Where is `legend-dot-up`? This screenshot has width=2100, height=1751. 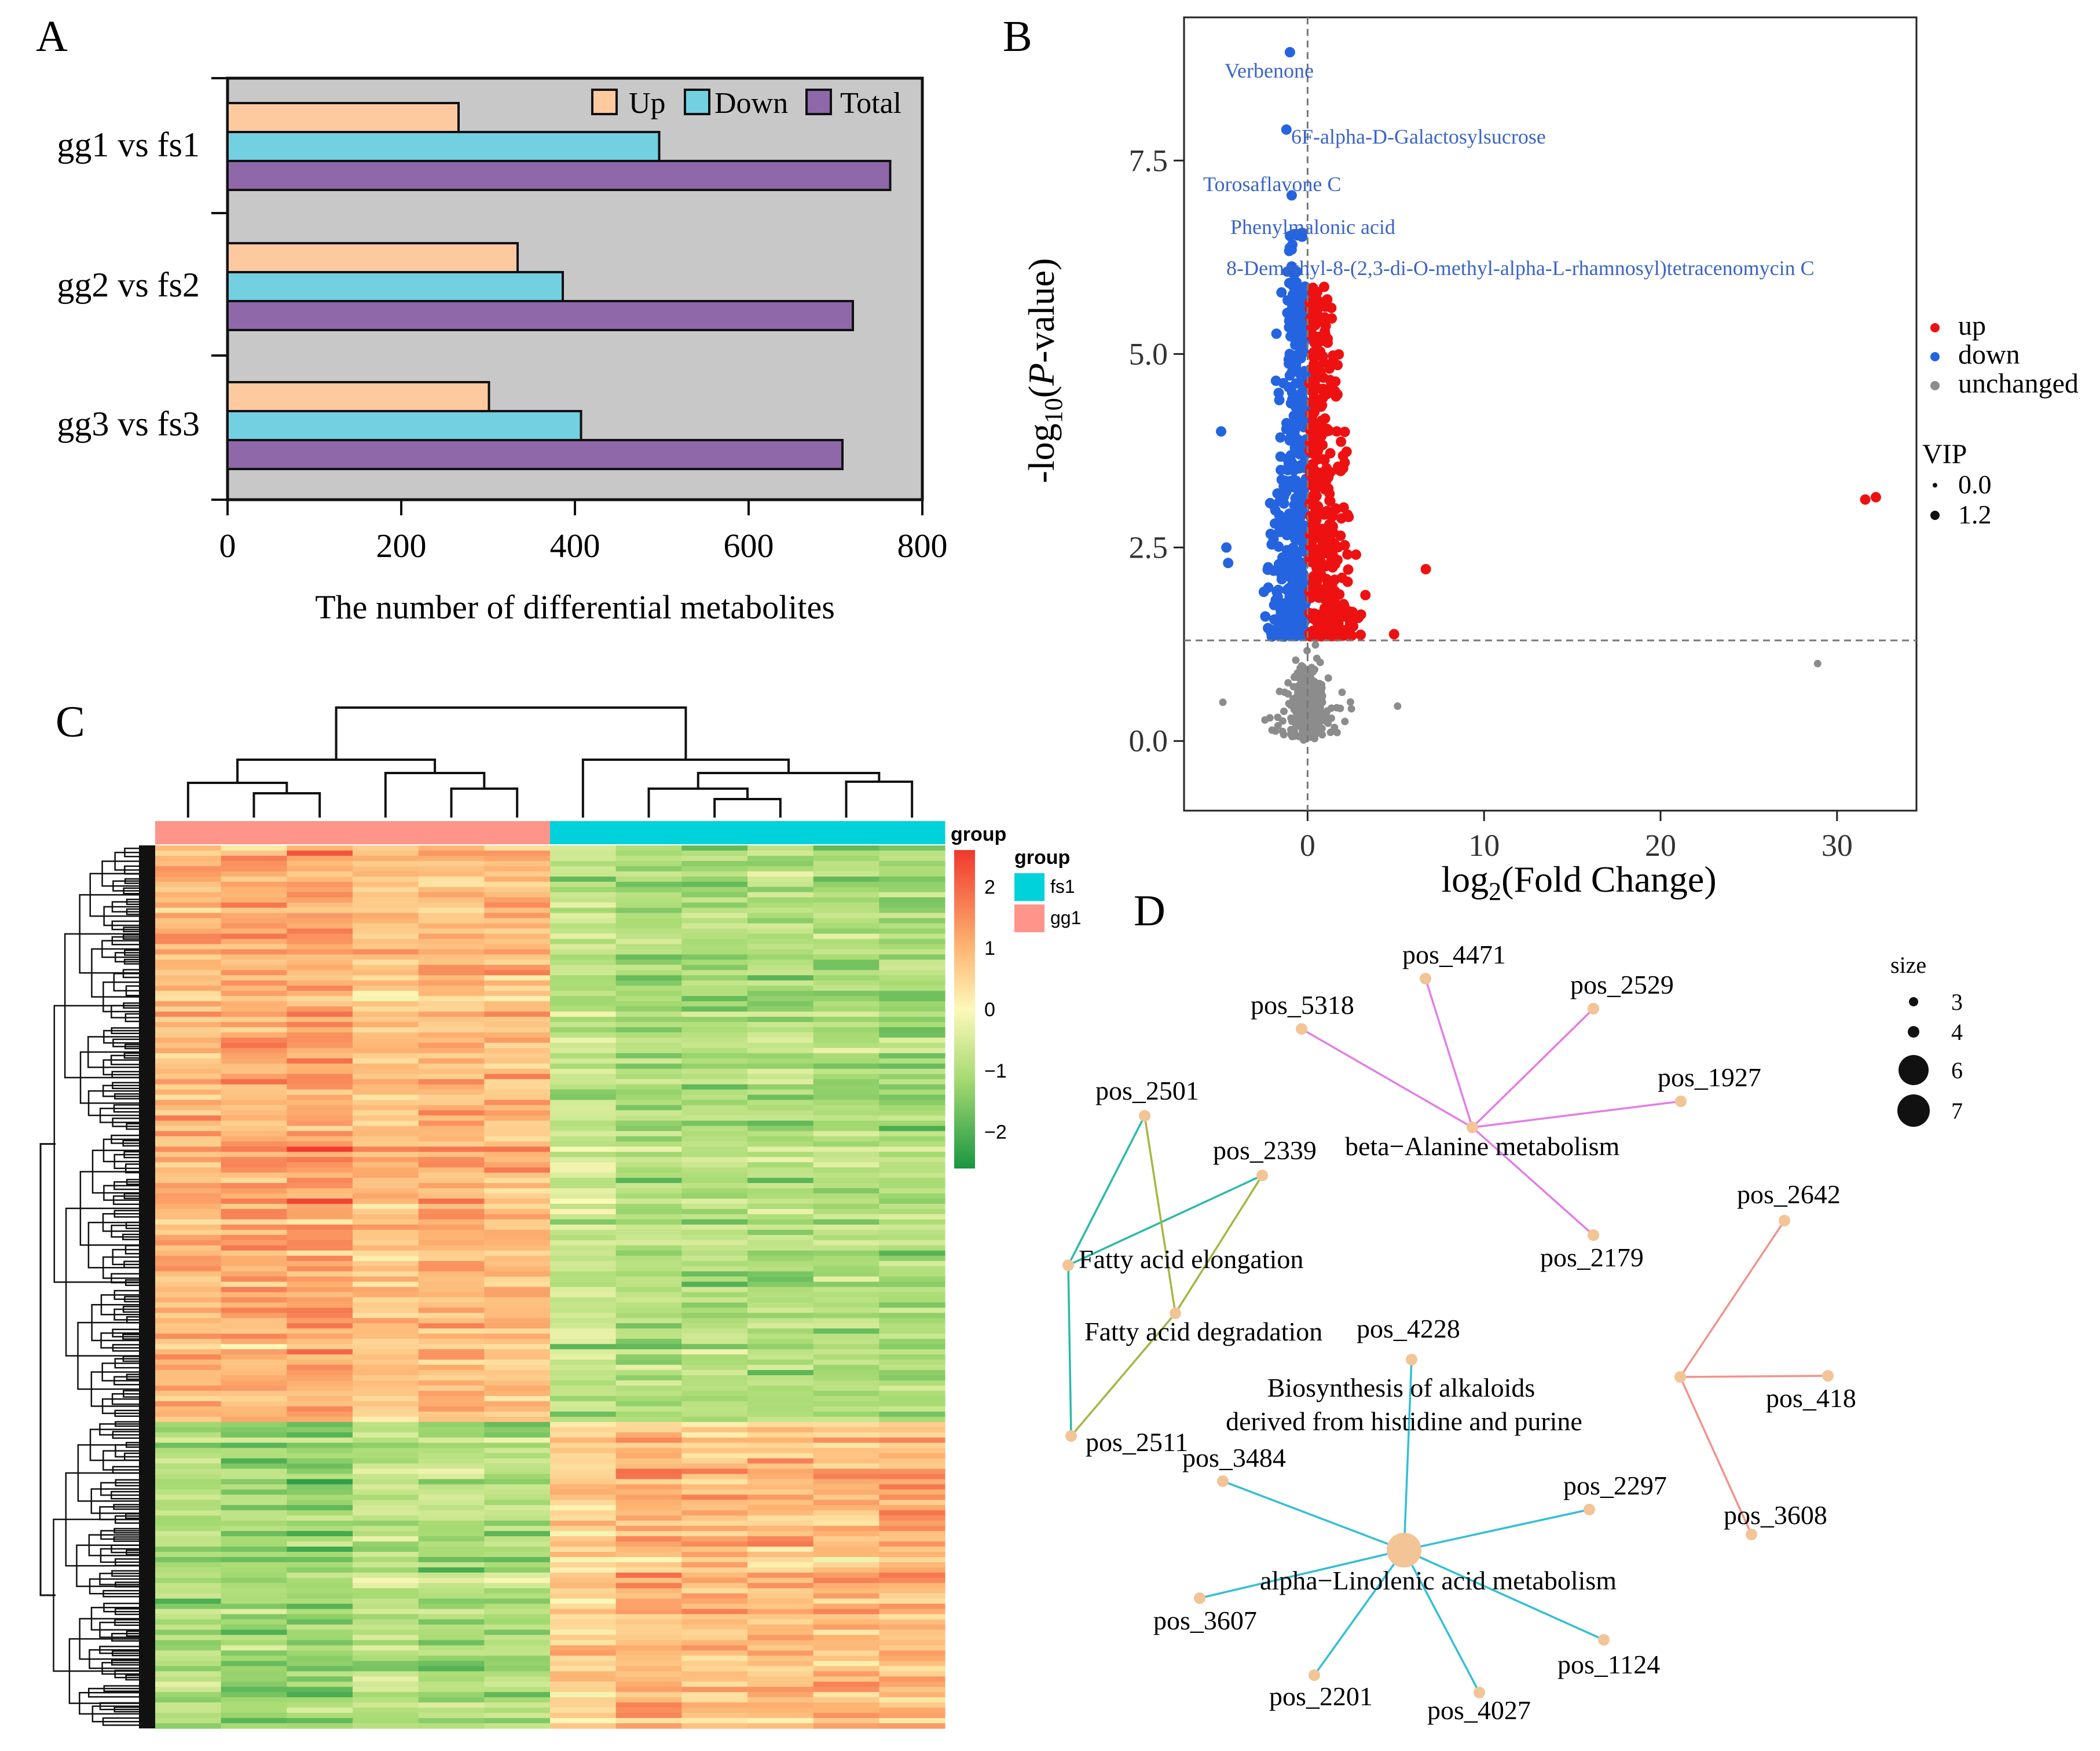
legend-dot-up is located at coordinates (1935, 327).